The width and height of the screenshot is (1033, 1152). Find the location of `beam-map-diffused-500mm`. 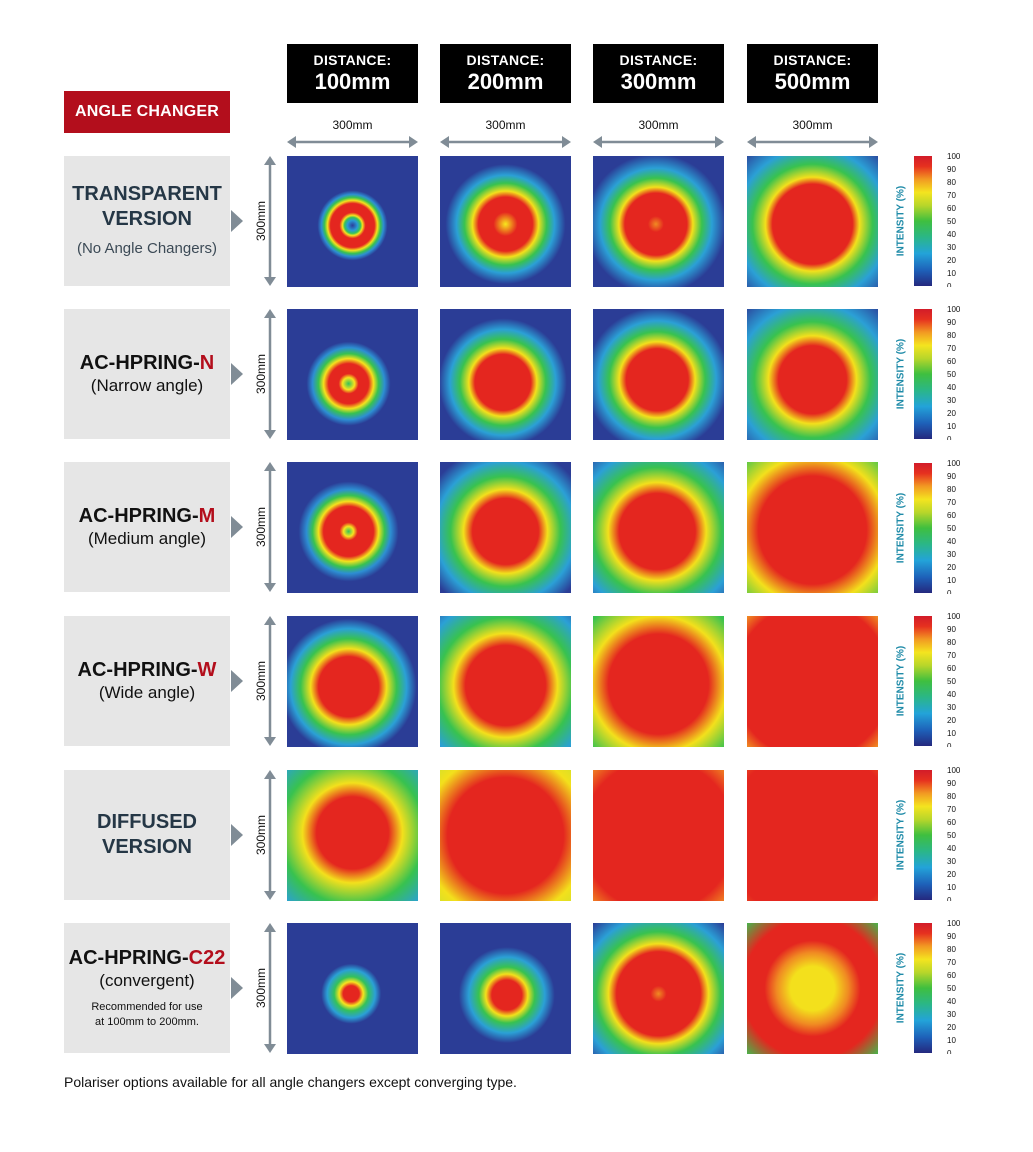

beam-map-diffused-500mm is located at coordinates (812, 835).